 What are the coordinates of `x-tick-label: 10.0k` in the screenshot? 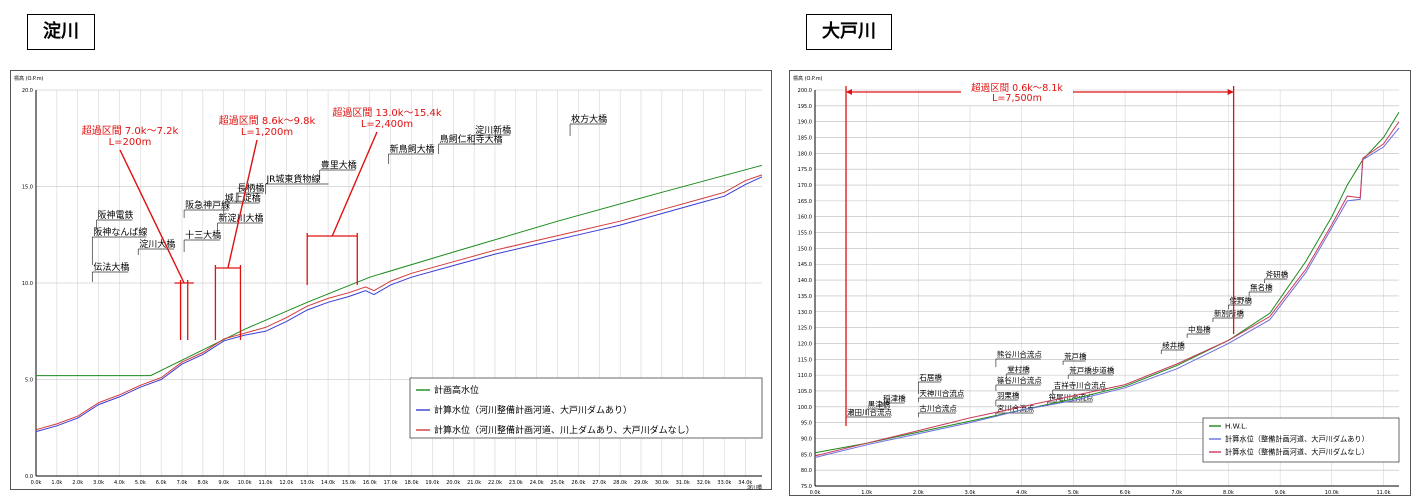 It's located at (245, 483).